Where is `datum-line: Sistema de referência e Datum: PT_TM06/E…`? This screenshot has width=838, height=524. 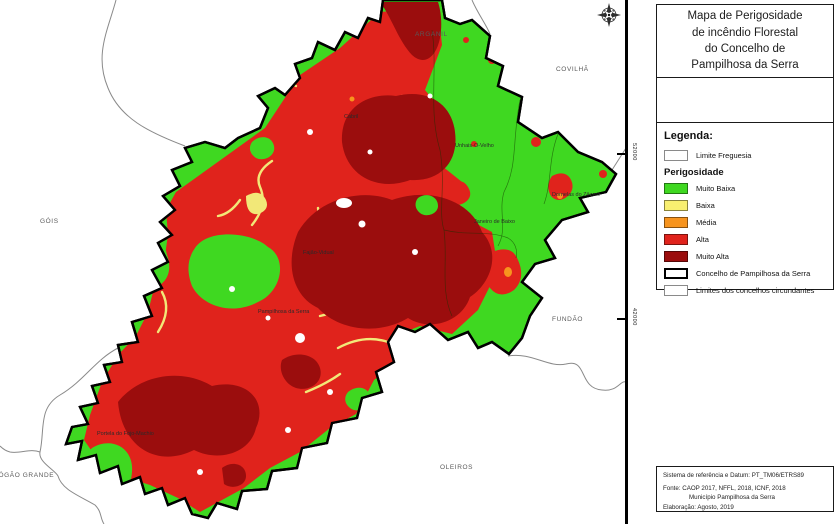
datum-line: Sistema de referência e Datum: PT_TM06/E… is located at coordinates (733, 475).